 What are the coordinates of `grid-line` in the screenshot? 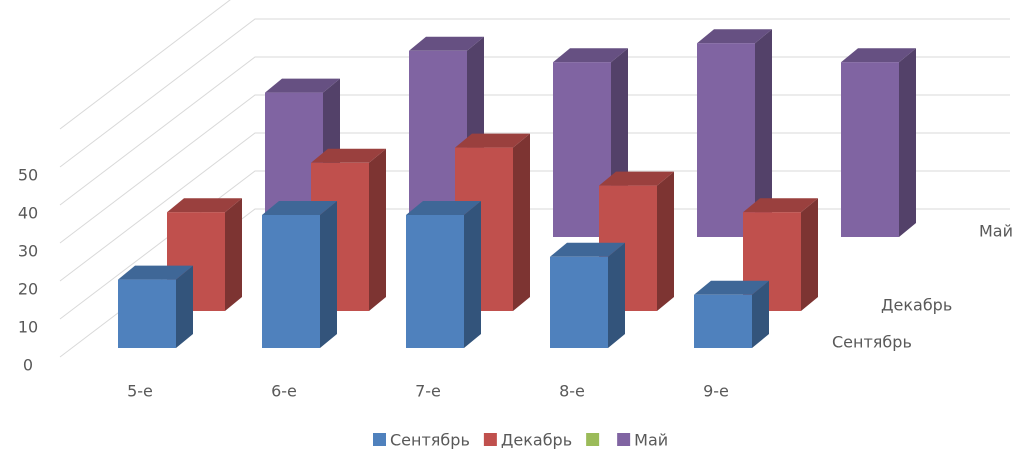 It's located at (145, 65).